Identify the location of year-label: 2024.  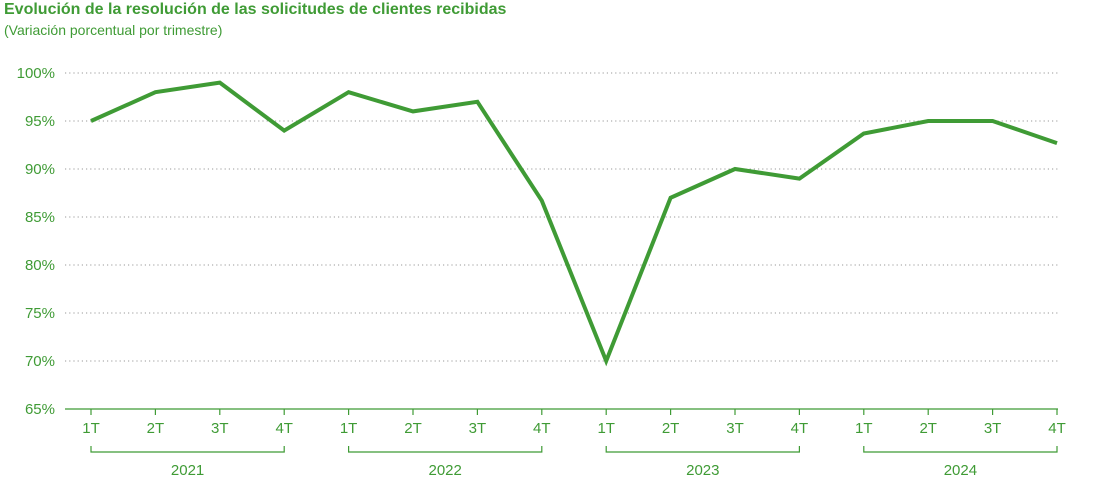
(960, 470).